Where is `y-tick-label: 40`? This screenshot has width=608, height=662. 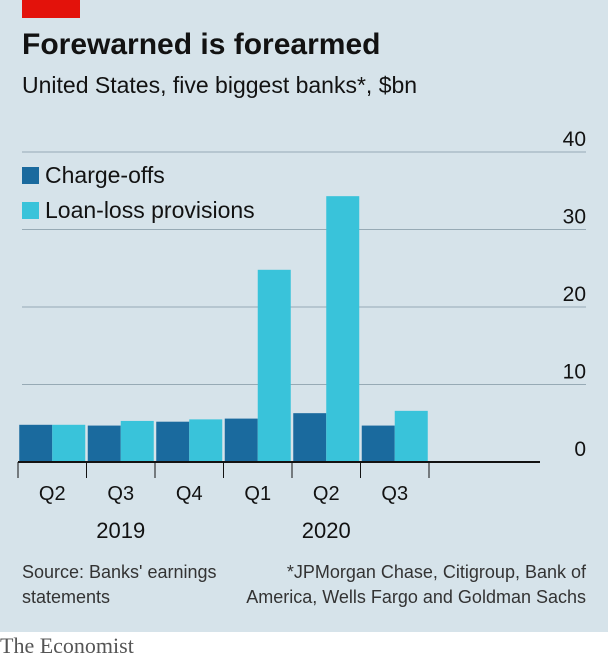 y-tick-label: 40 is located at coordinates (574, 139).